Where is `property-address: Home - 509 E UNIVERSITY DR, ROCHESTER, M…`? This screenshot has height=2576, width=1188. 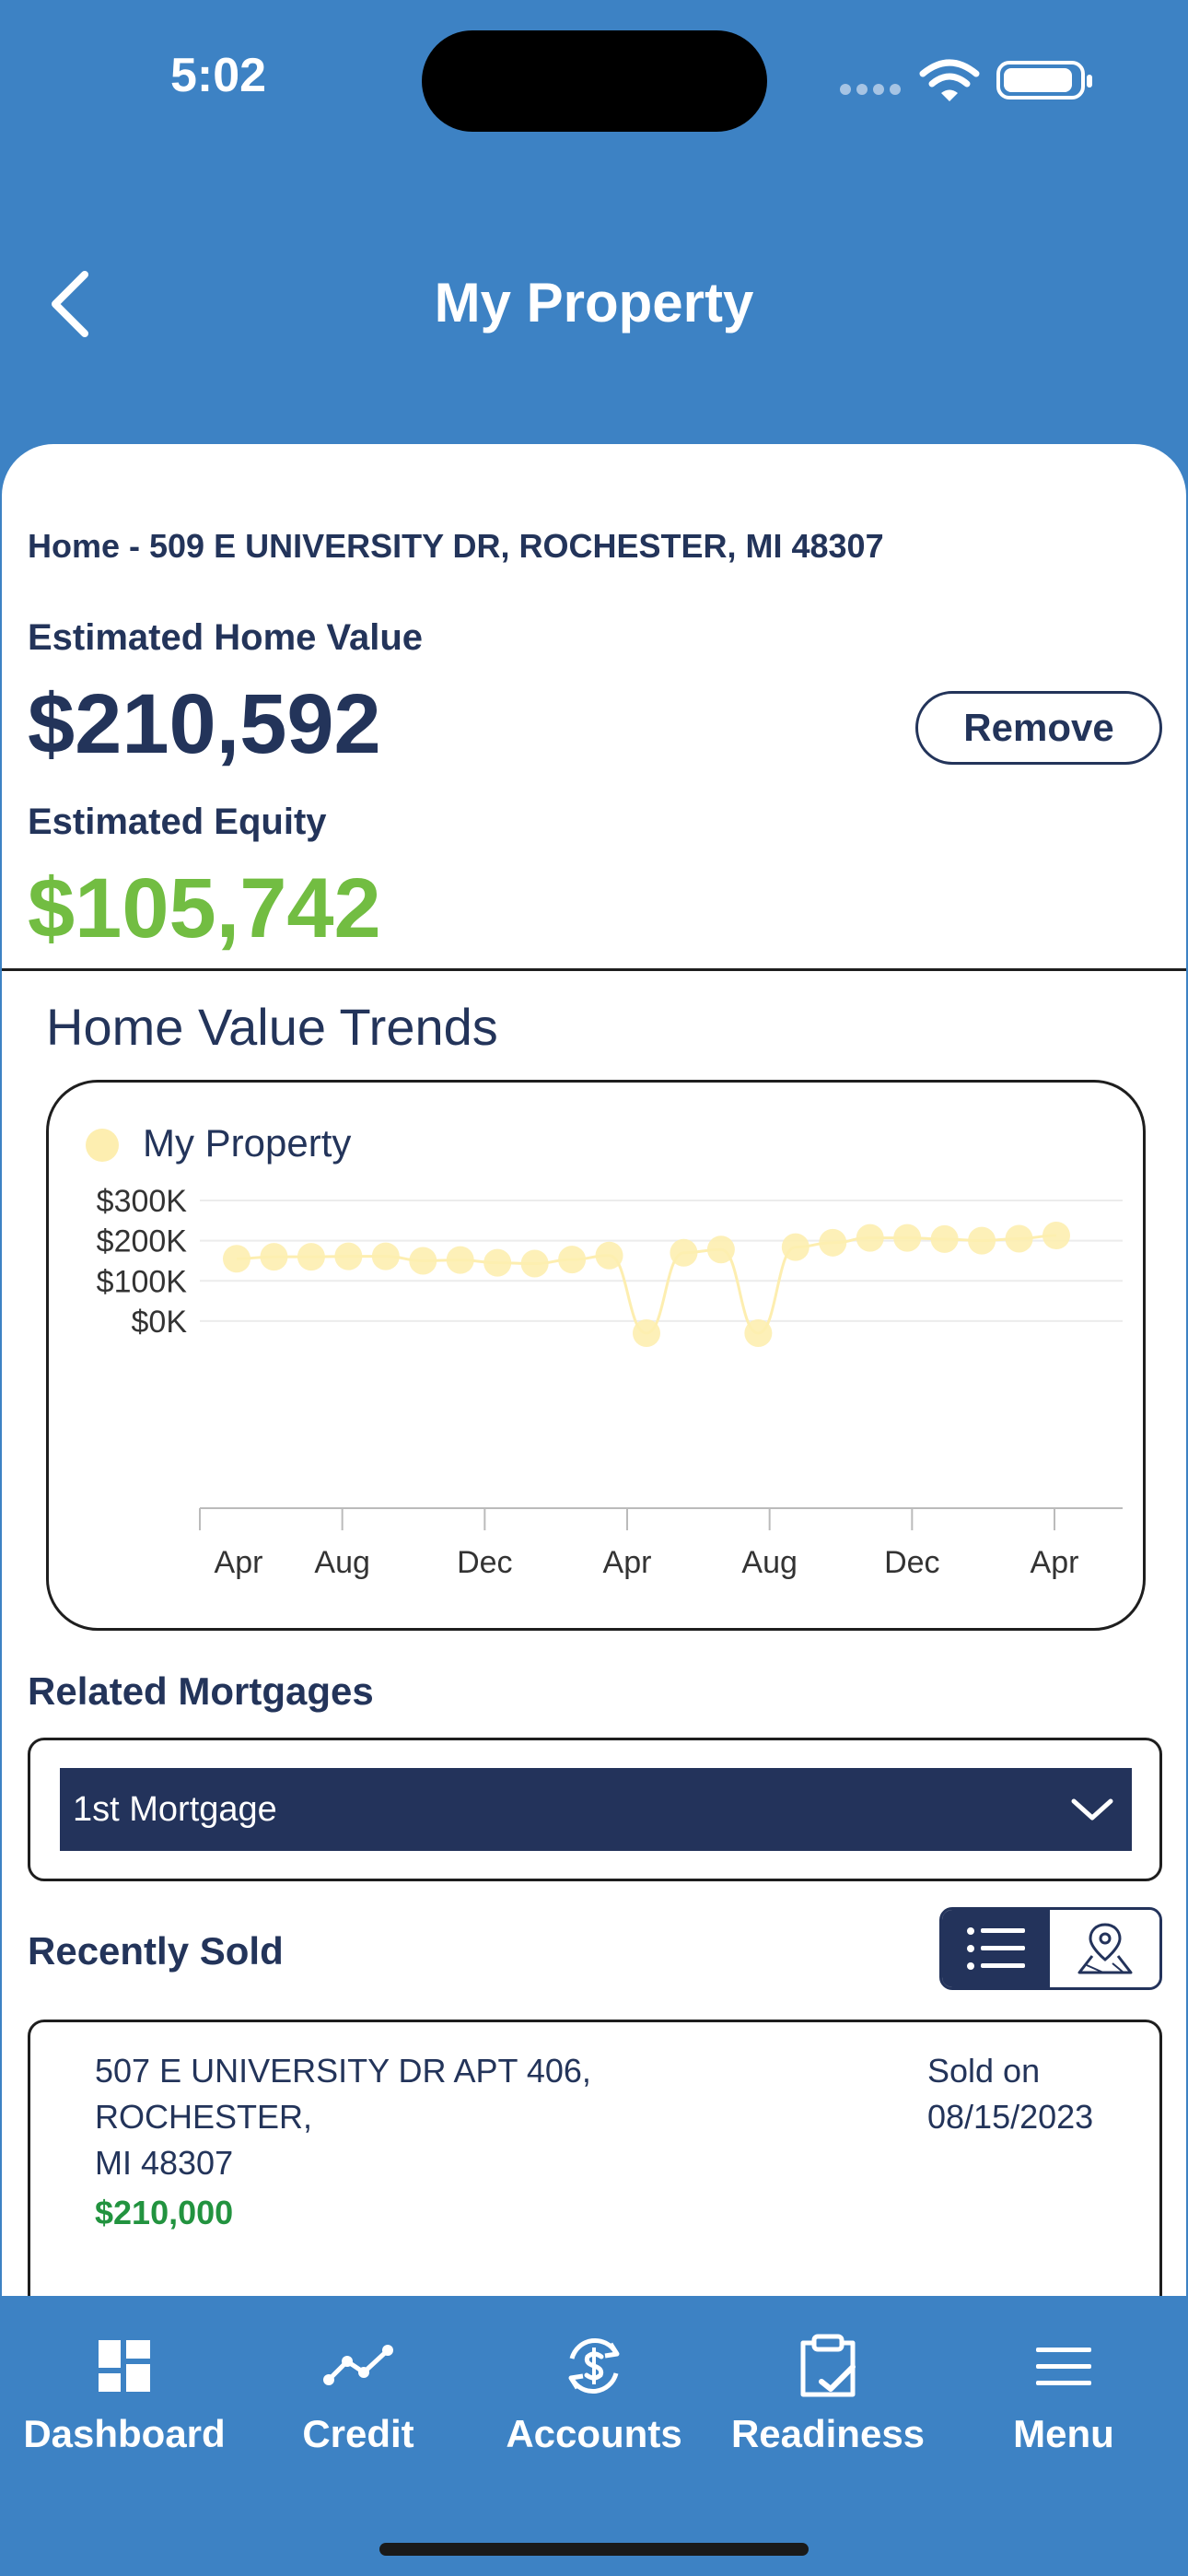 property-address: Home - 509 E UNIVERSITY DR, ROCHESTER, M… is located at coordinates (456, 546).